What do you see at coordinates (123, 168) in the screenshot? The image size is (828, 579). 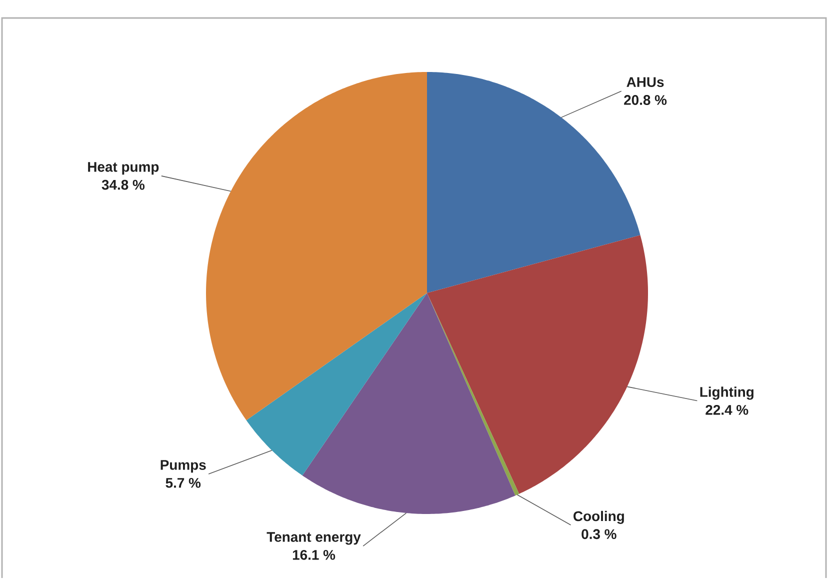 I see `slice-label: Heat pump` at bounding box center [123, 168].